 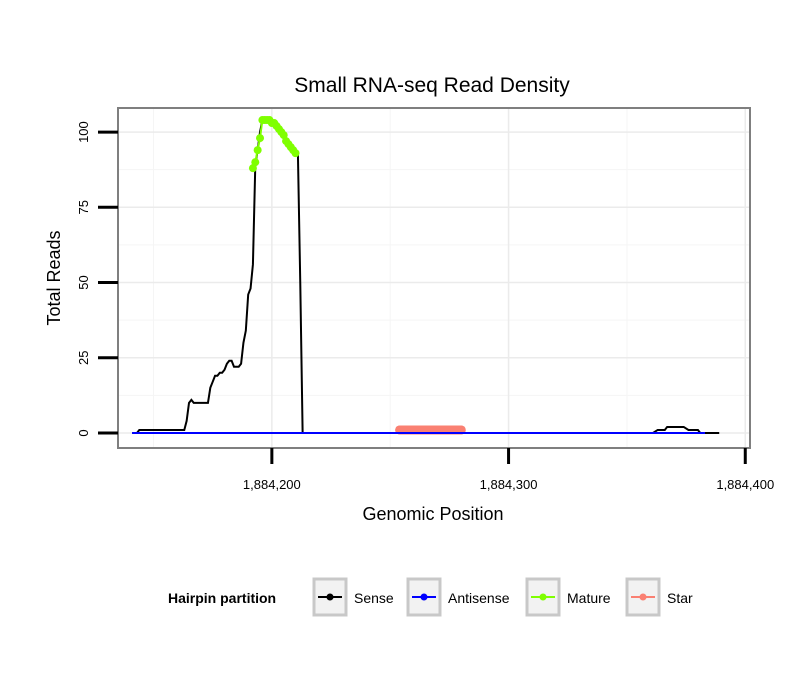 I want to click on legend-label-mature: Mature, so click(x=589, y=598).